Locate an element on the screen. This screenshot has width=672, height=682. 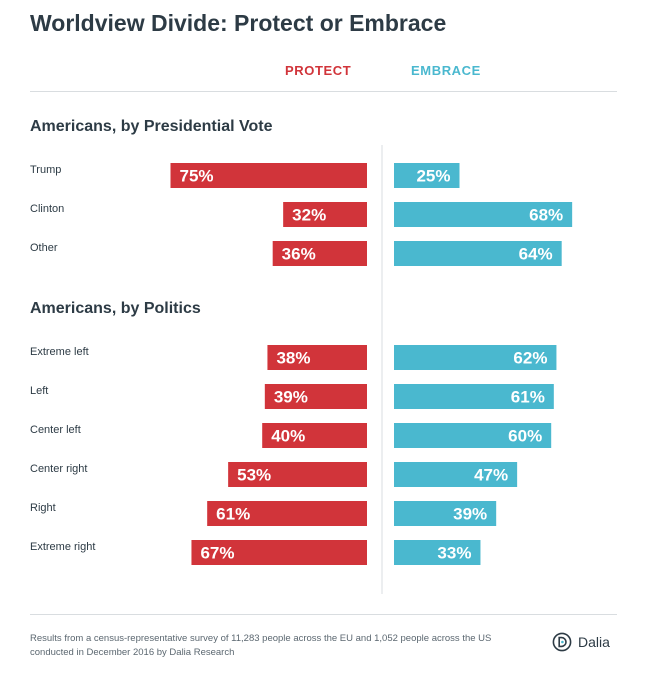
group-title: Americans, by Presidential Vote is located at coordinates (151, 126).